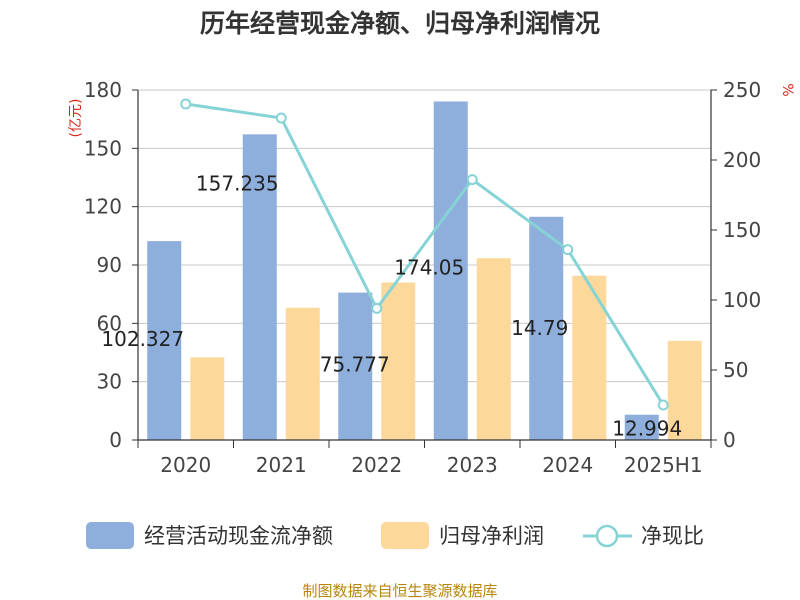 The image size is (800, 600). Describe the element at coordinates (103, 148) in the screenshot. I see `y-left-tick-label: 150` at that location.